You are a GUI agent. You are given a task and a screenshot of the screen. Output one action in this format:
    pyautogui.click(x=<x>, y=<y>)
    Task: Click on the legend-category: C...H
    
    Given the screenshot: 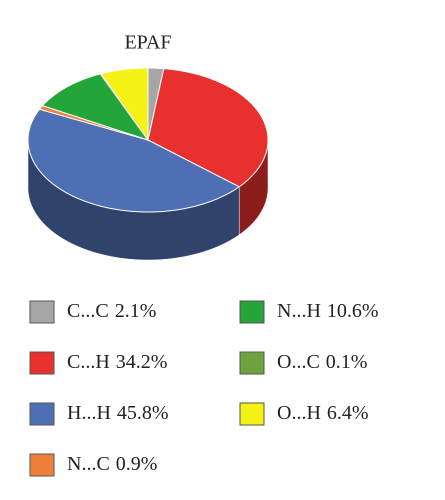 What is the action you would take?
    pyautogui.click(x=88, y=362)
    